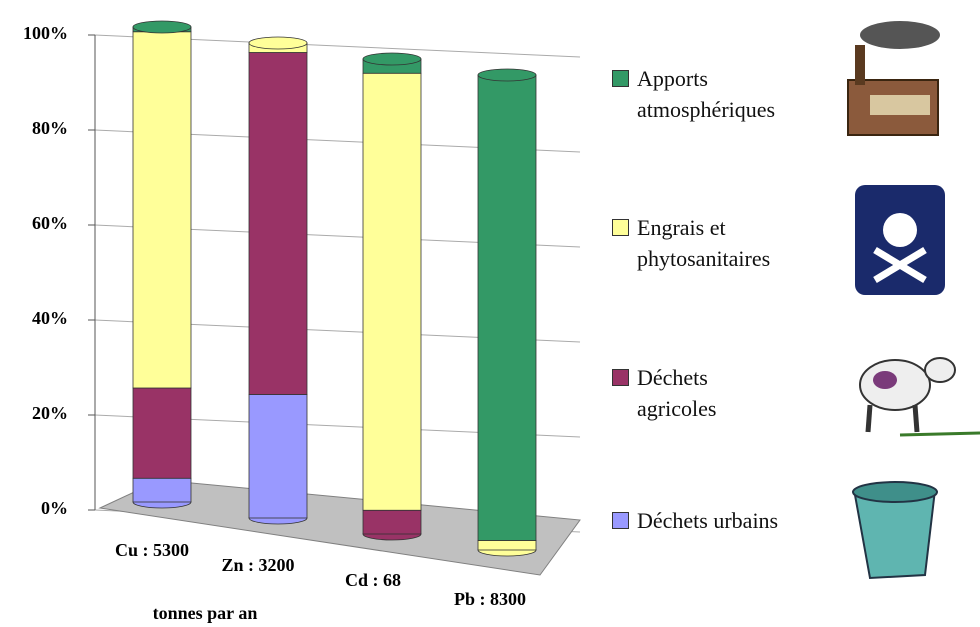 This screenshot has width=980, height=627. Describe the element at coordinates (704, 243) in the screenshot. I see `legend-label: Engrais et phytosanitaires` at that location.